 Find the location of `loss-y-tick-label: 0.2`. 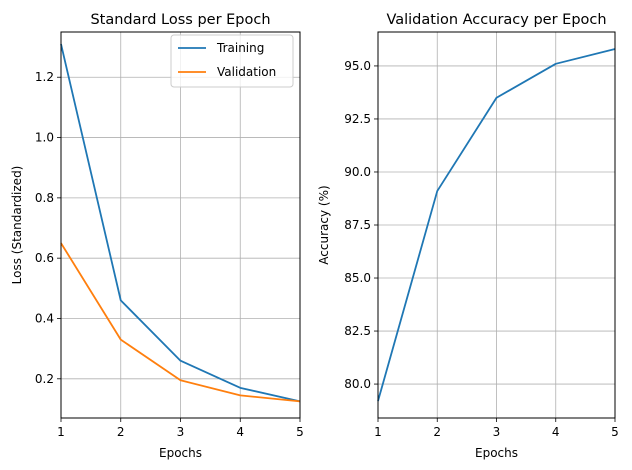

loss-y-tick-label: 0.2 is located at coordinates (44, 379).